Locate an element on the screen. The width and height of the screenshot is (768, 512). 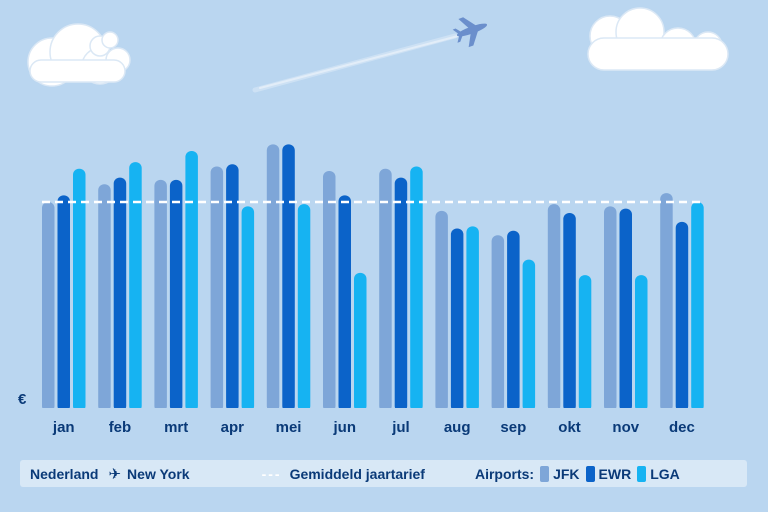
bar-jfk-mrt is located at coordinates (160, 295).